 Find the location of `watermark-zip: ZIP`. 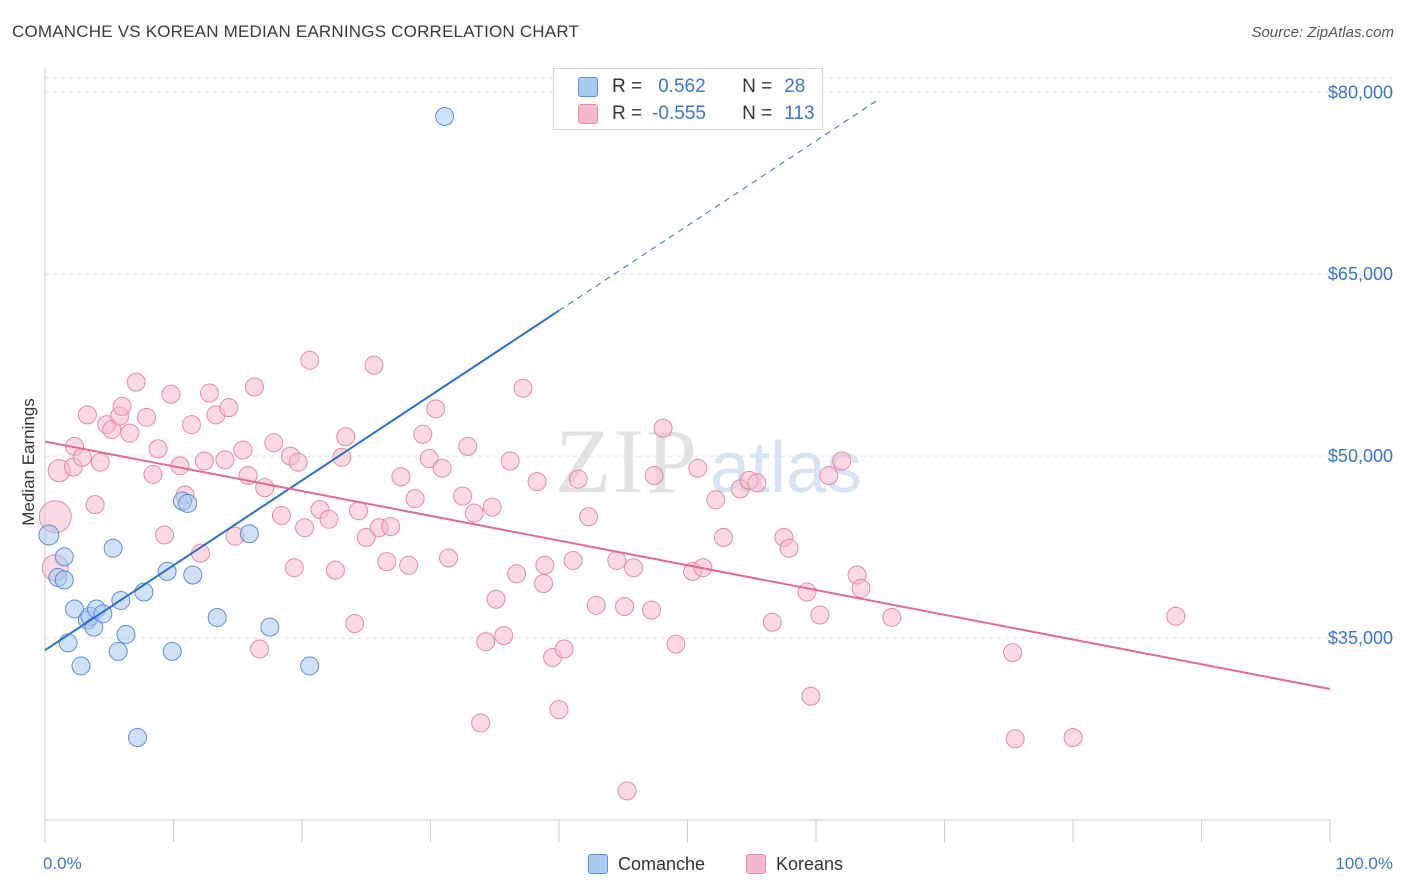

watermark-zip: ZIP is located at coordinates (627, 461).